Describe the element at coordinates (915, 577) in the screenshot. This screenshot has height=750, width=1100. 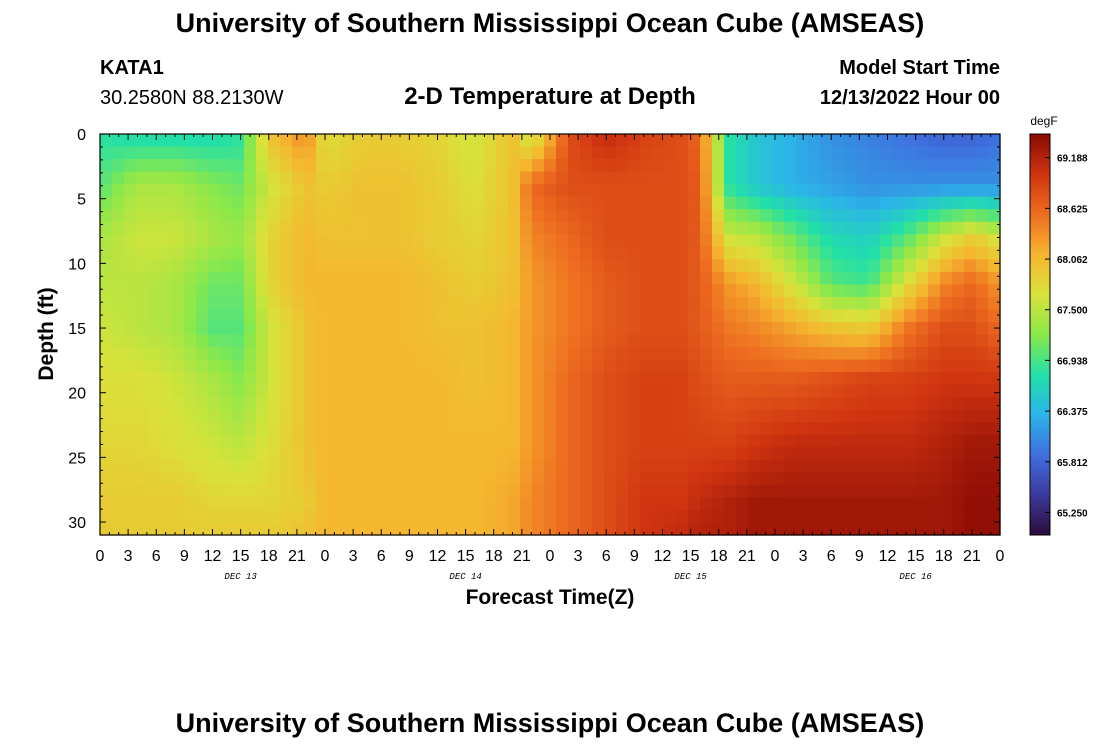
I see `day-label: DEC 16` at that location.